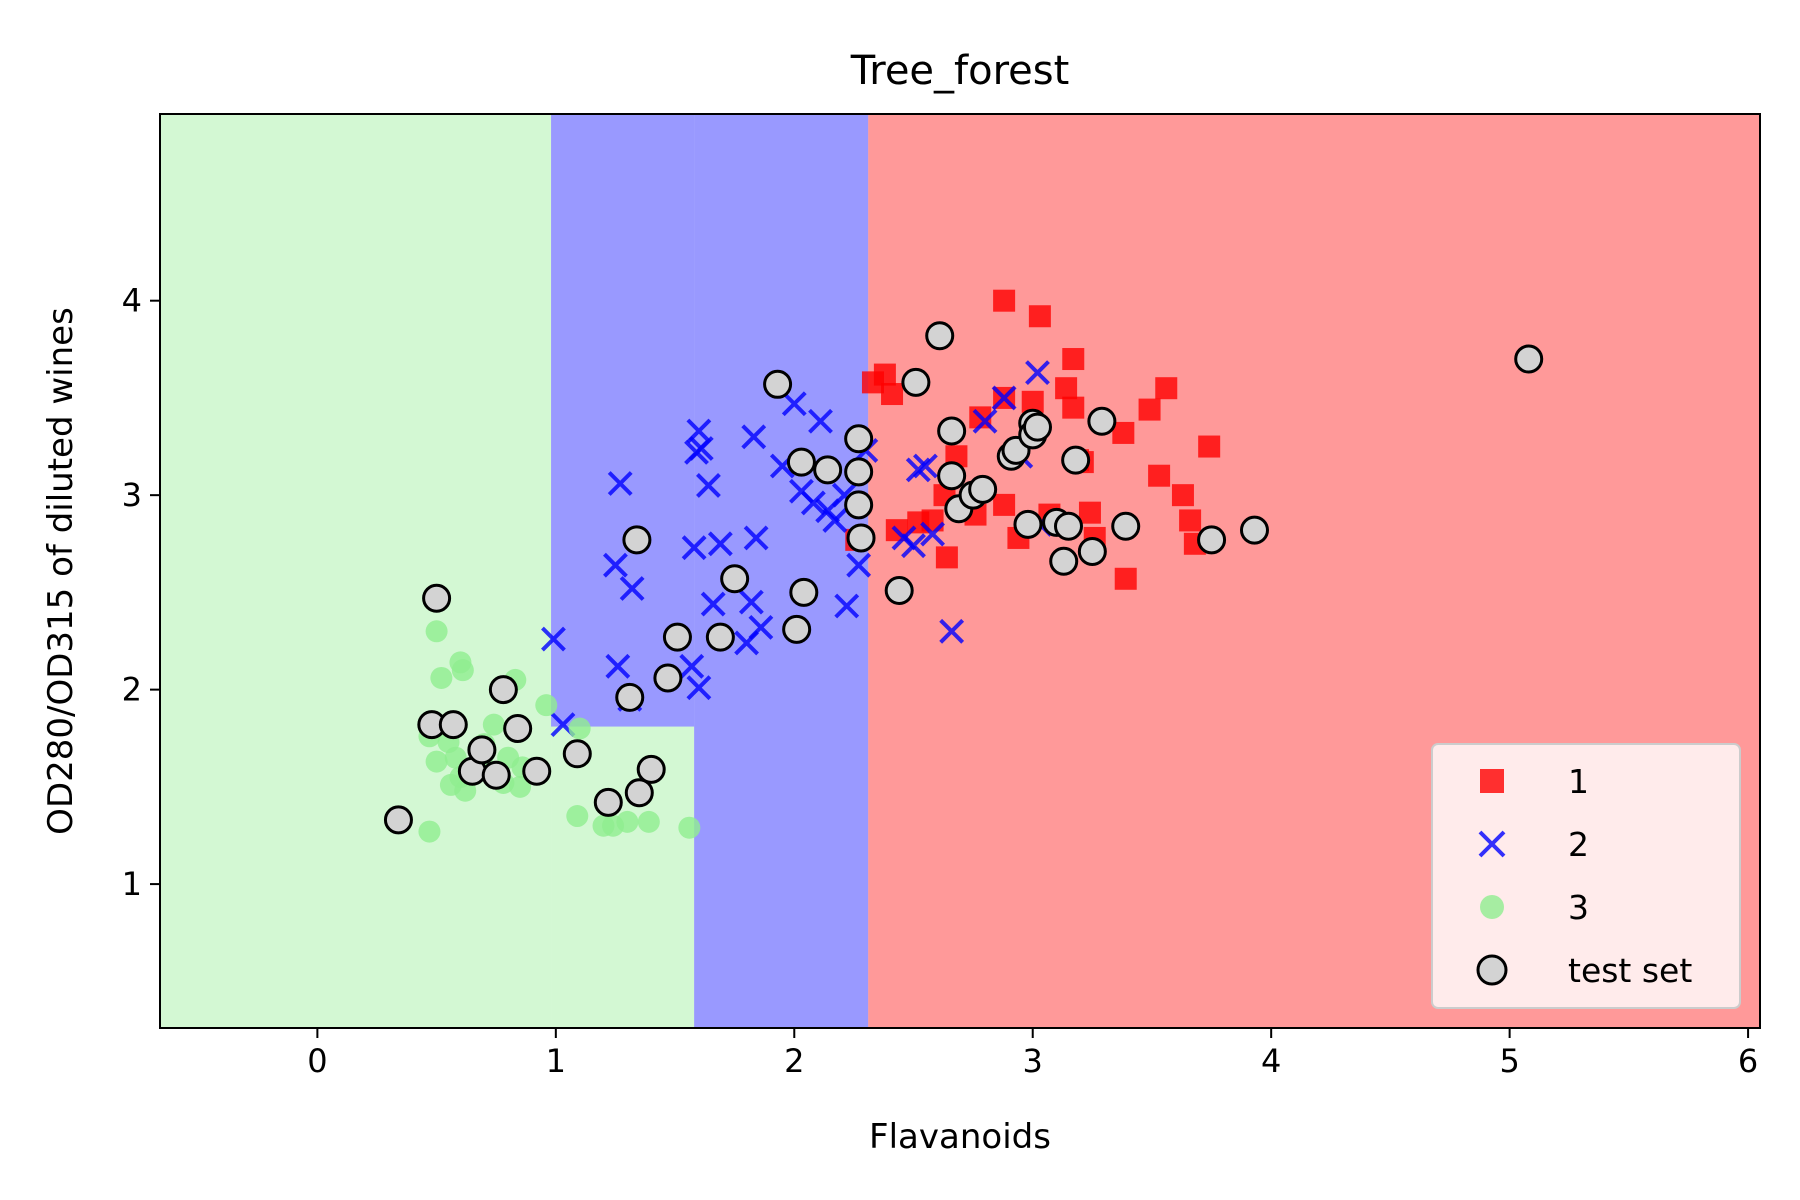 The width and height of the screenshot is (1800, 1200). Describe the element at coordinates (132, 301) in the screenshot. I see `y-tick-label-4: 4` at that location.